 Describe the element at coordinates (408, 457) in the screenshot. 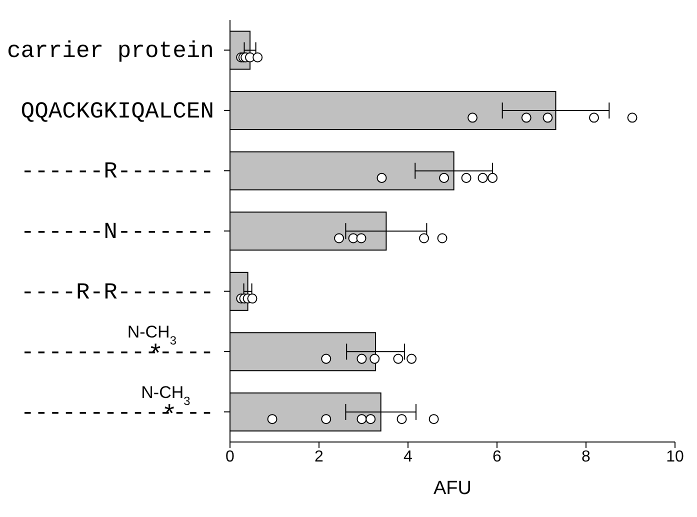

I see `x-tick-label: 4` at that location.